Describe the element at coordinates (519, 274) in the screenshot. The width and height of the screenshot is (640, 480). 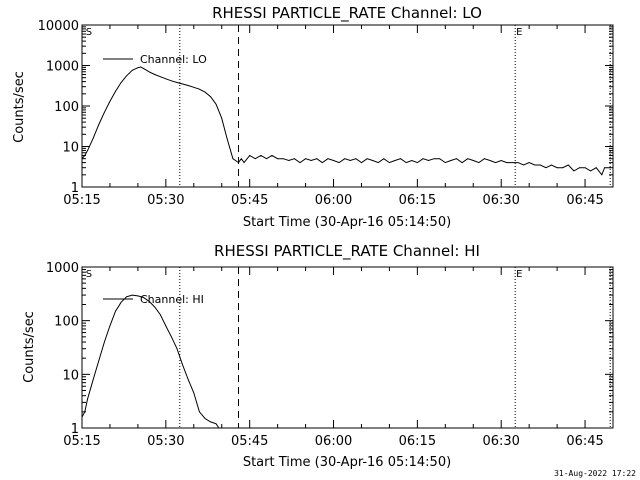
I see `event-marker-label: E` at that location.